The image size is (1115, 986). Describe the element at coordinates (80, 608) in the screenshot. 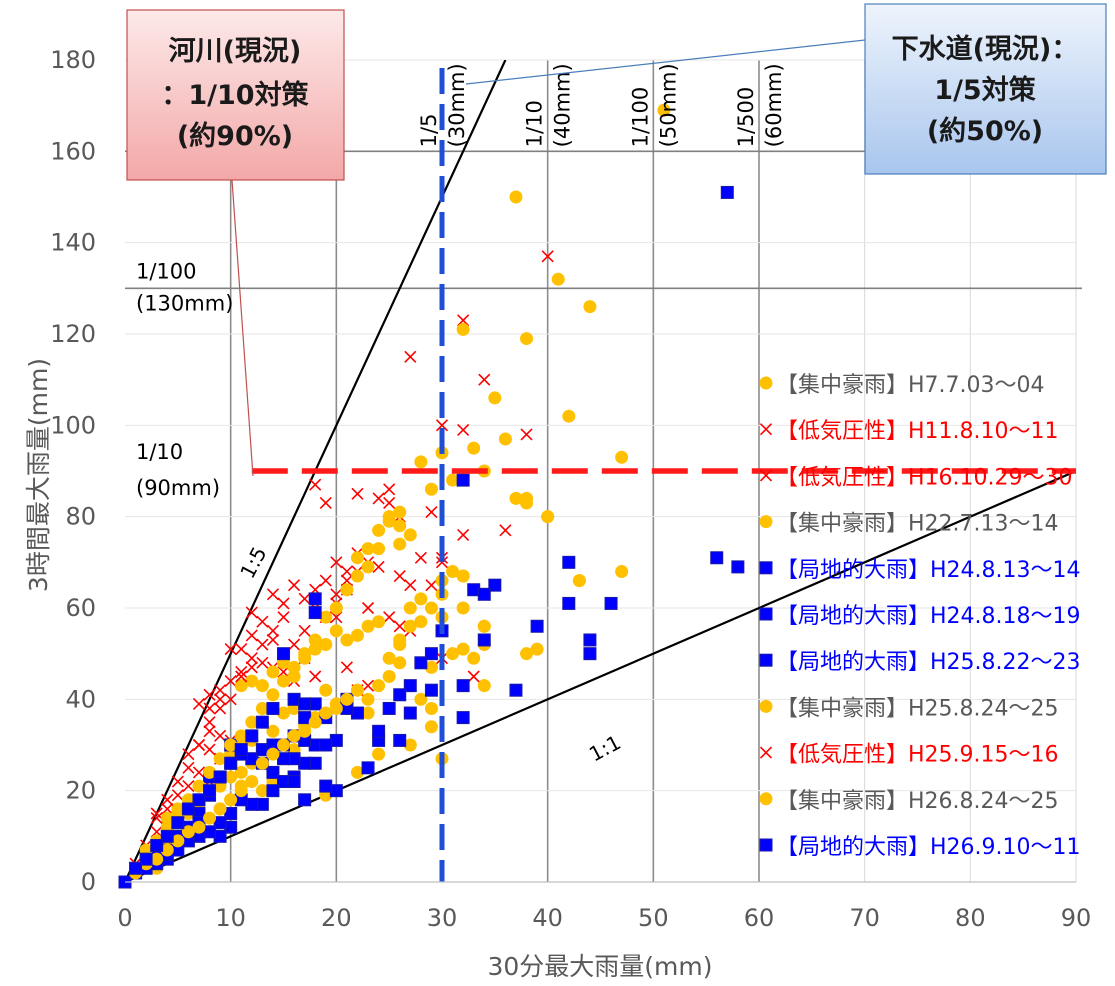

I see `y-tick-label: 60` at that location.